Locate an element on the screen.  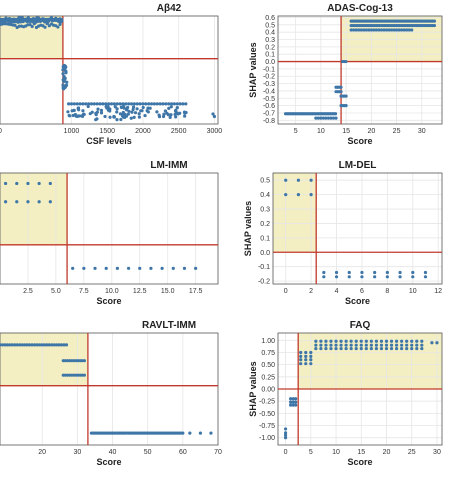
x-tick-label: 20 is located at coordinates (387, 452).